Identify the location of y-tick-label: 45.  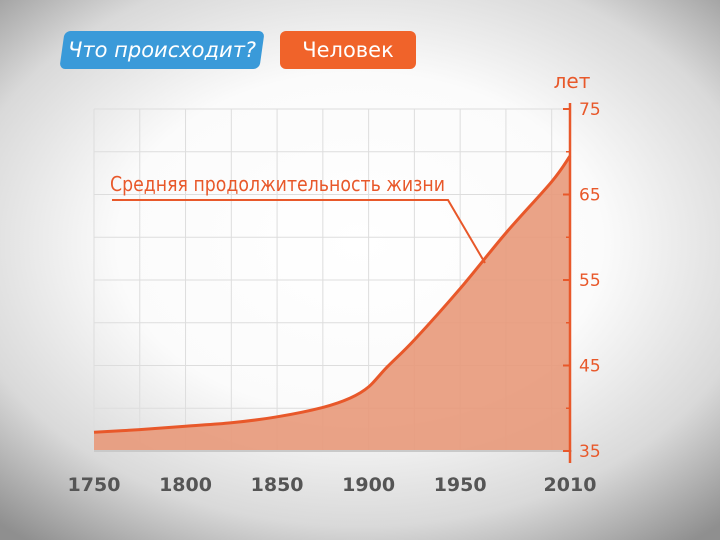
(590, 367).